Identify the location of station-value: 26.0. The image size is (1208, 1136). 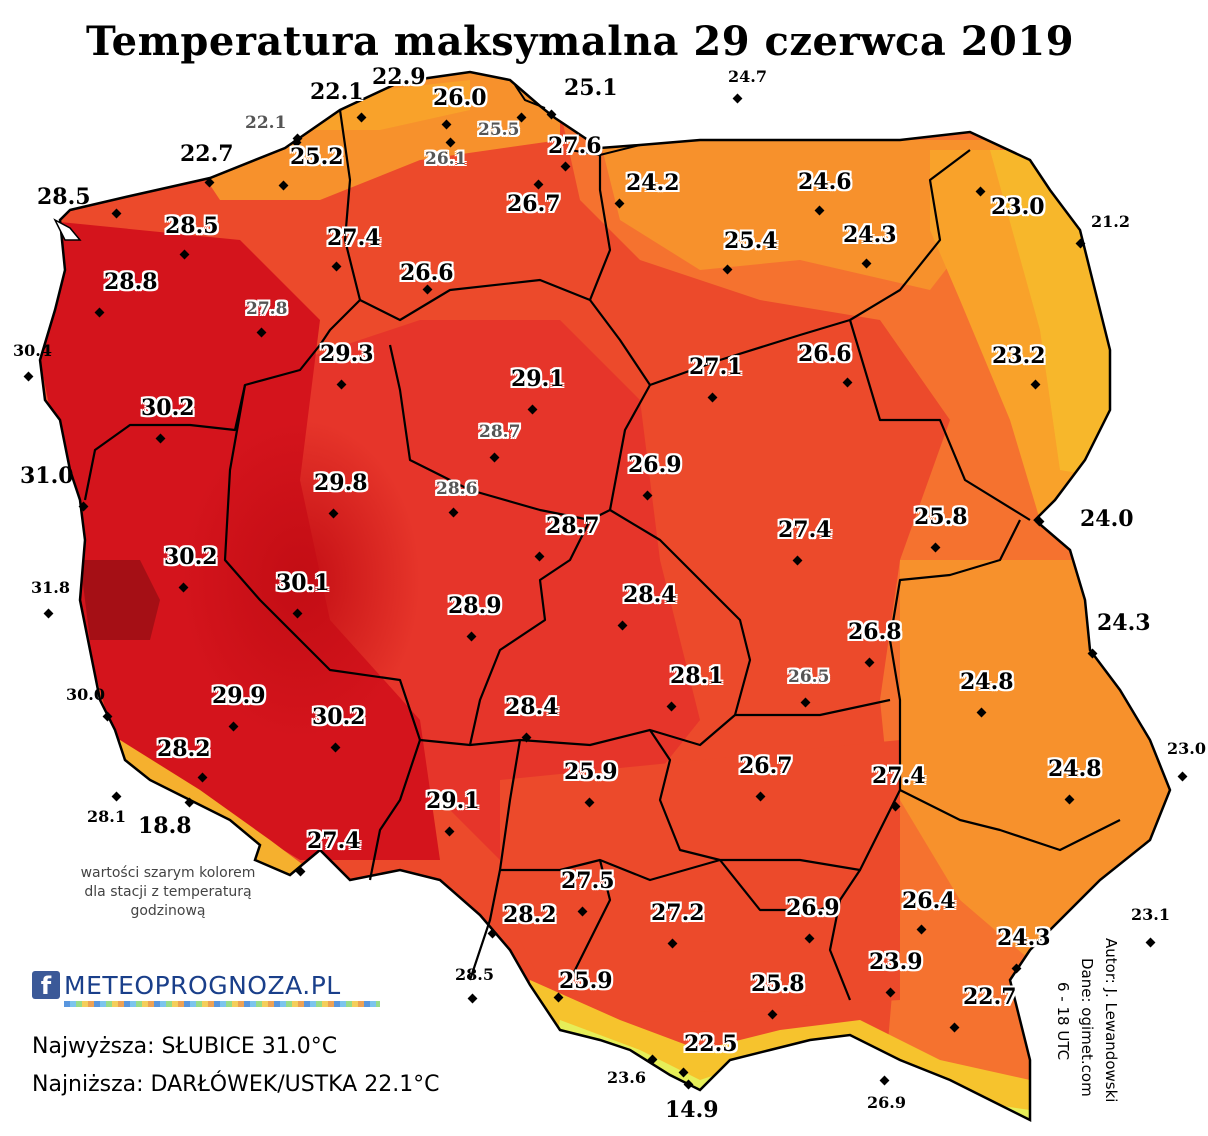
(460, 98).